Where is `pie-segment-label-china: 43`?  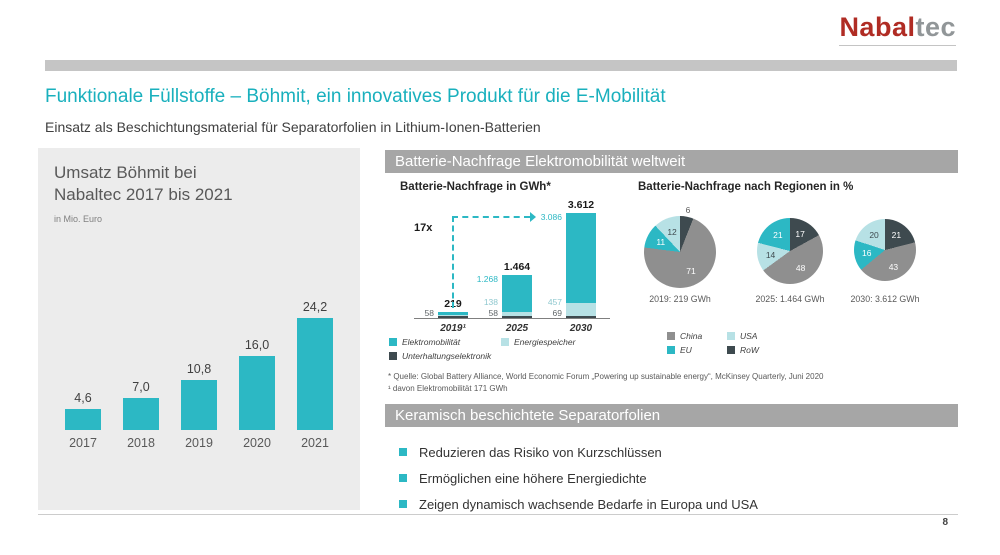 pie-segment-label-china: 43 is located at coordinates (893, 266).